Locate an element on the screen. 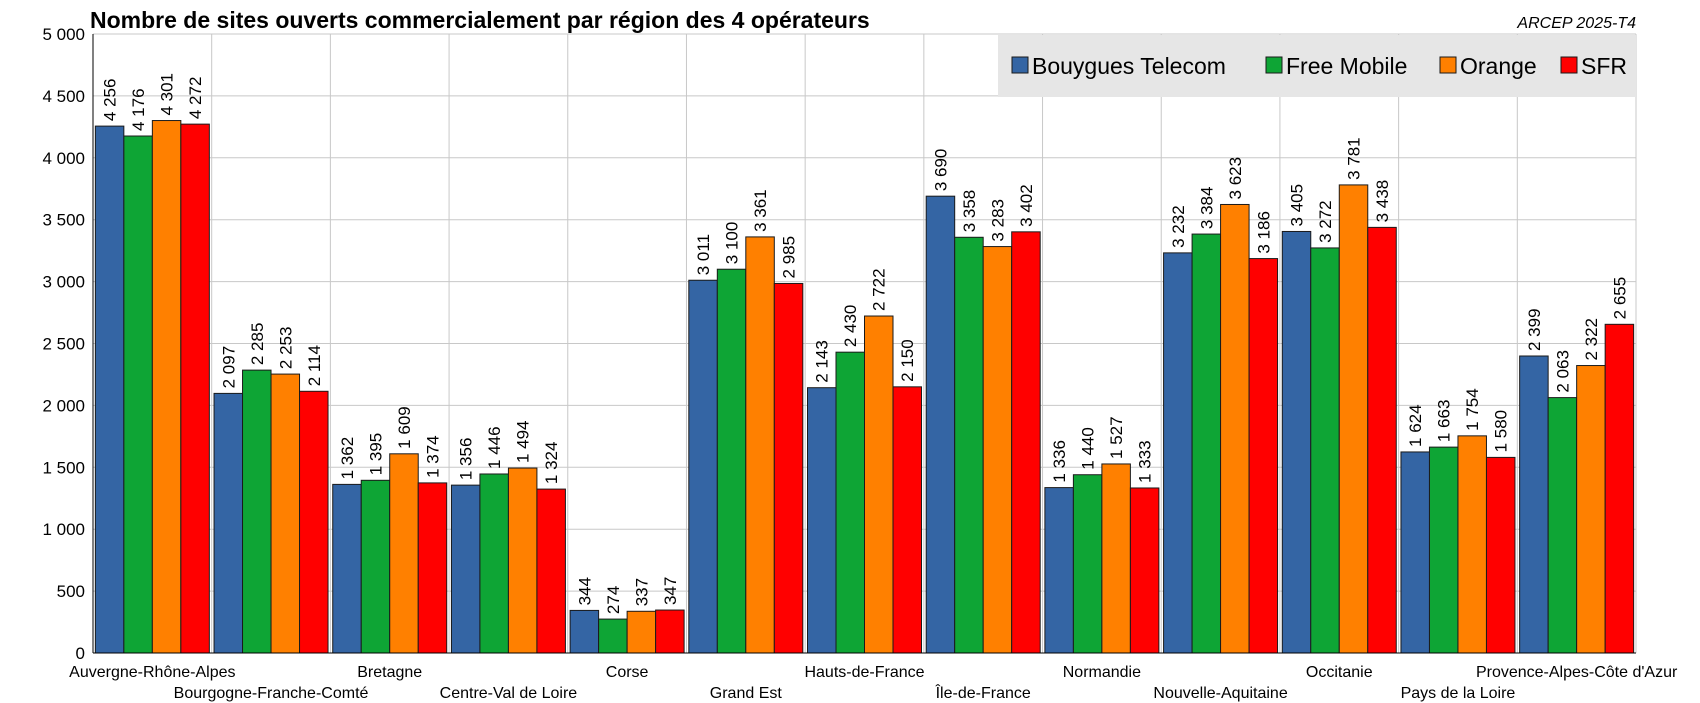  data-label: 3 402 is located at coordinates (1026, 205).